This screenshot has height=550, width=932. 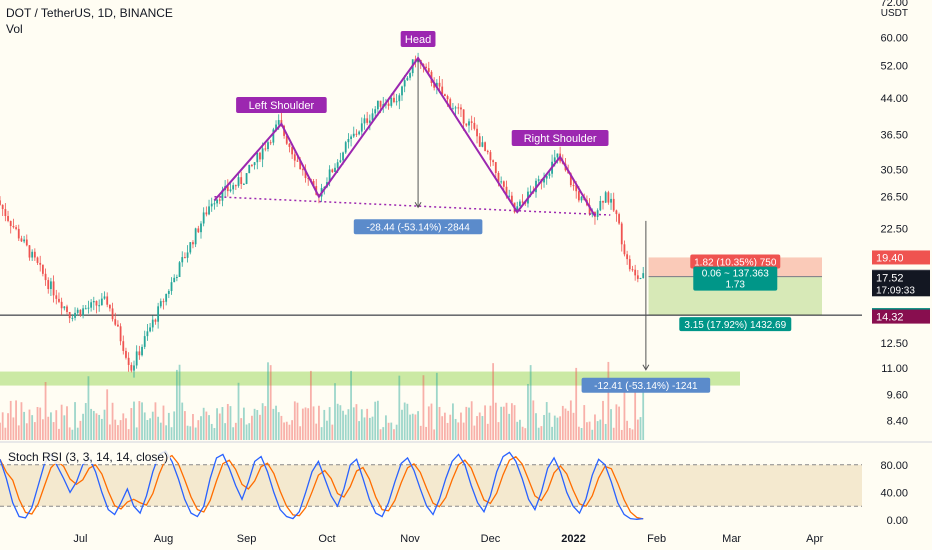 What do you see at coordinates (491, 539) in the screenshot?
I see `time-tick: Dec` at bounding box center [491, 539].